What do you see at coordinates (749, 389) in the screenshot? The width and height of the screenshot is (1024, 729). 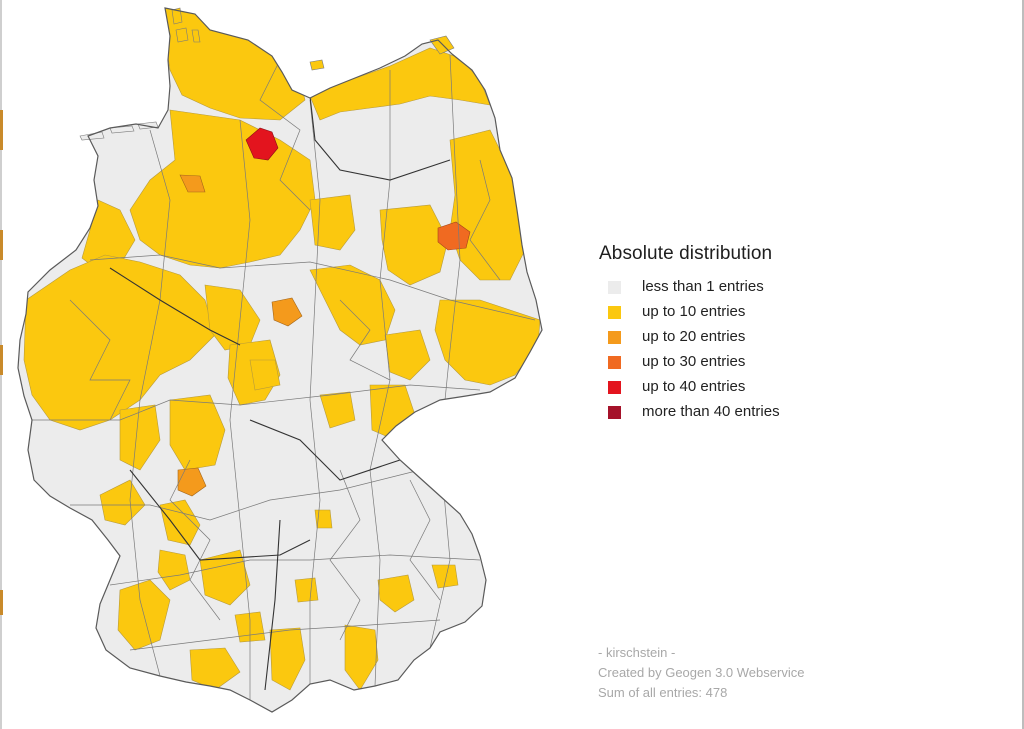 I see `legend-item-up-to-40: up to 40 entries` at bounding box center [749, 389].